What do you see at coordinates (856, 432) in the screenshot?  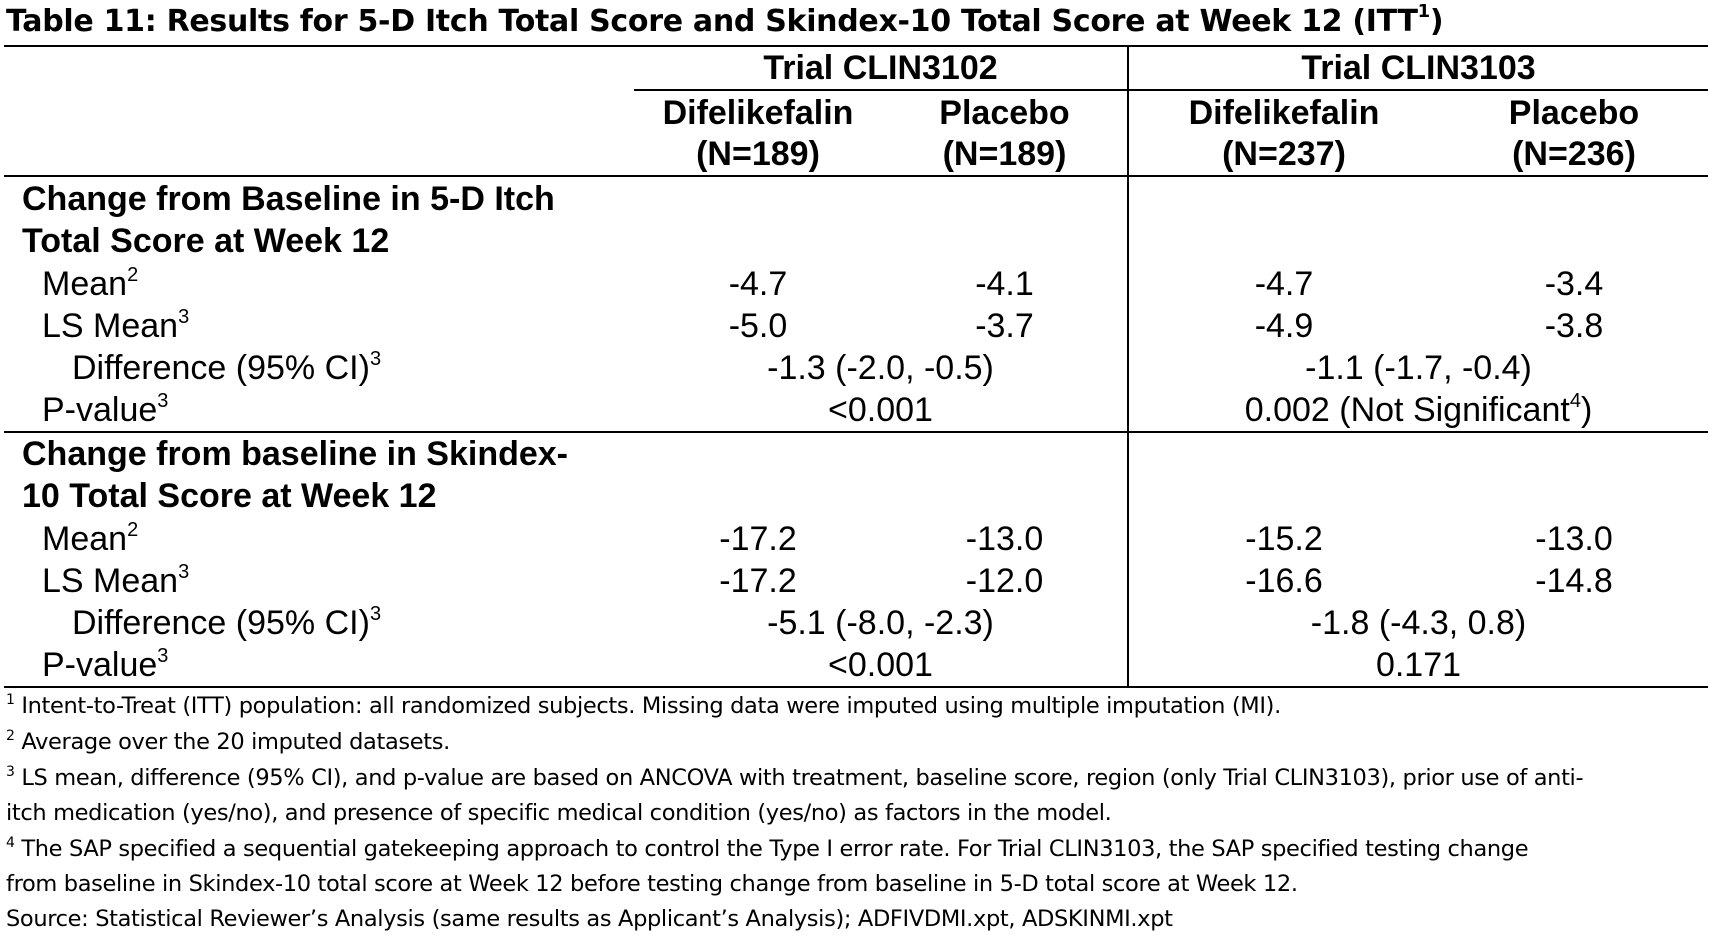 I see `section-divider-rule` at bounding box center [856, 432].